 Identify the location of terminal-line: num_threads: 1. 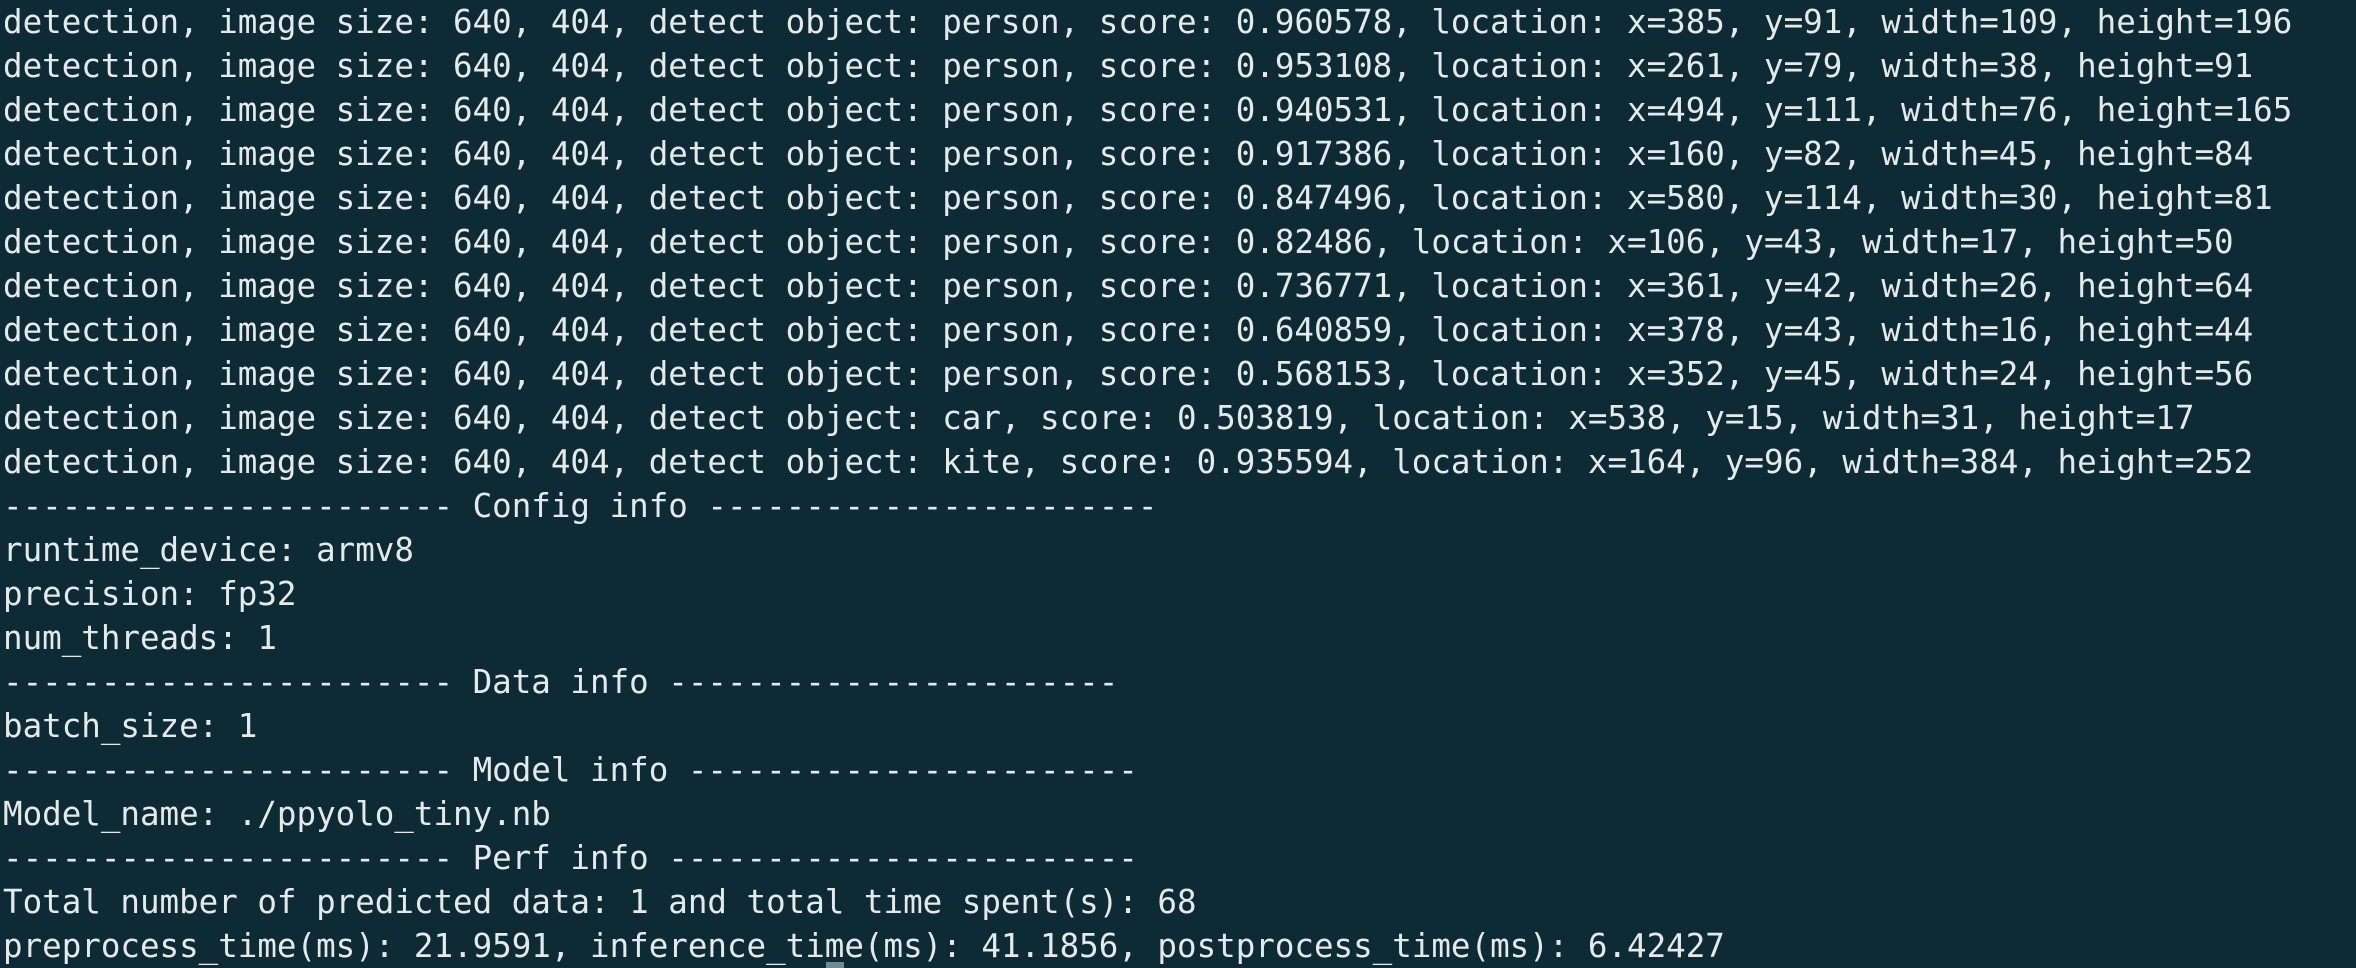
(140, 638).